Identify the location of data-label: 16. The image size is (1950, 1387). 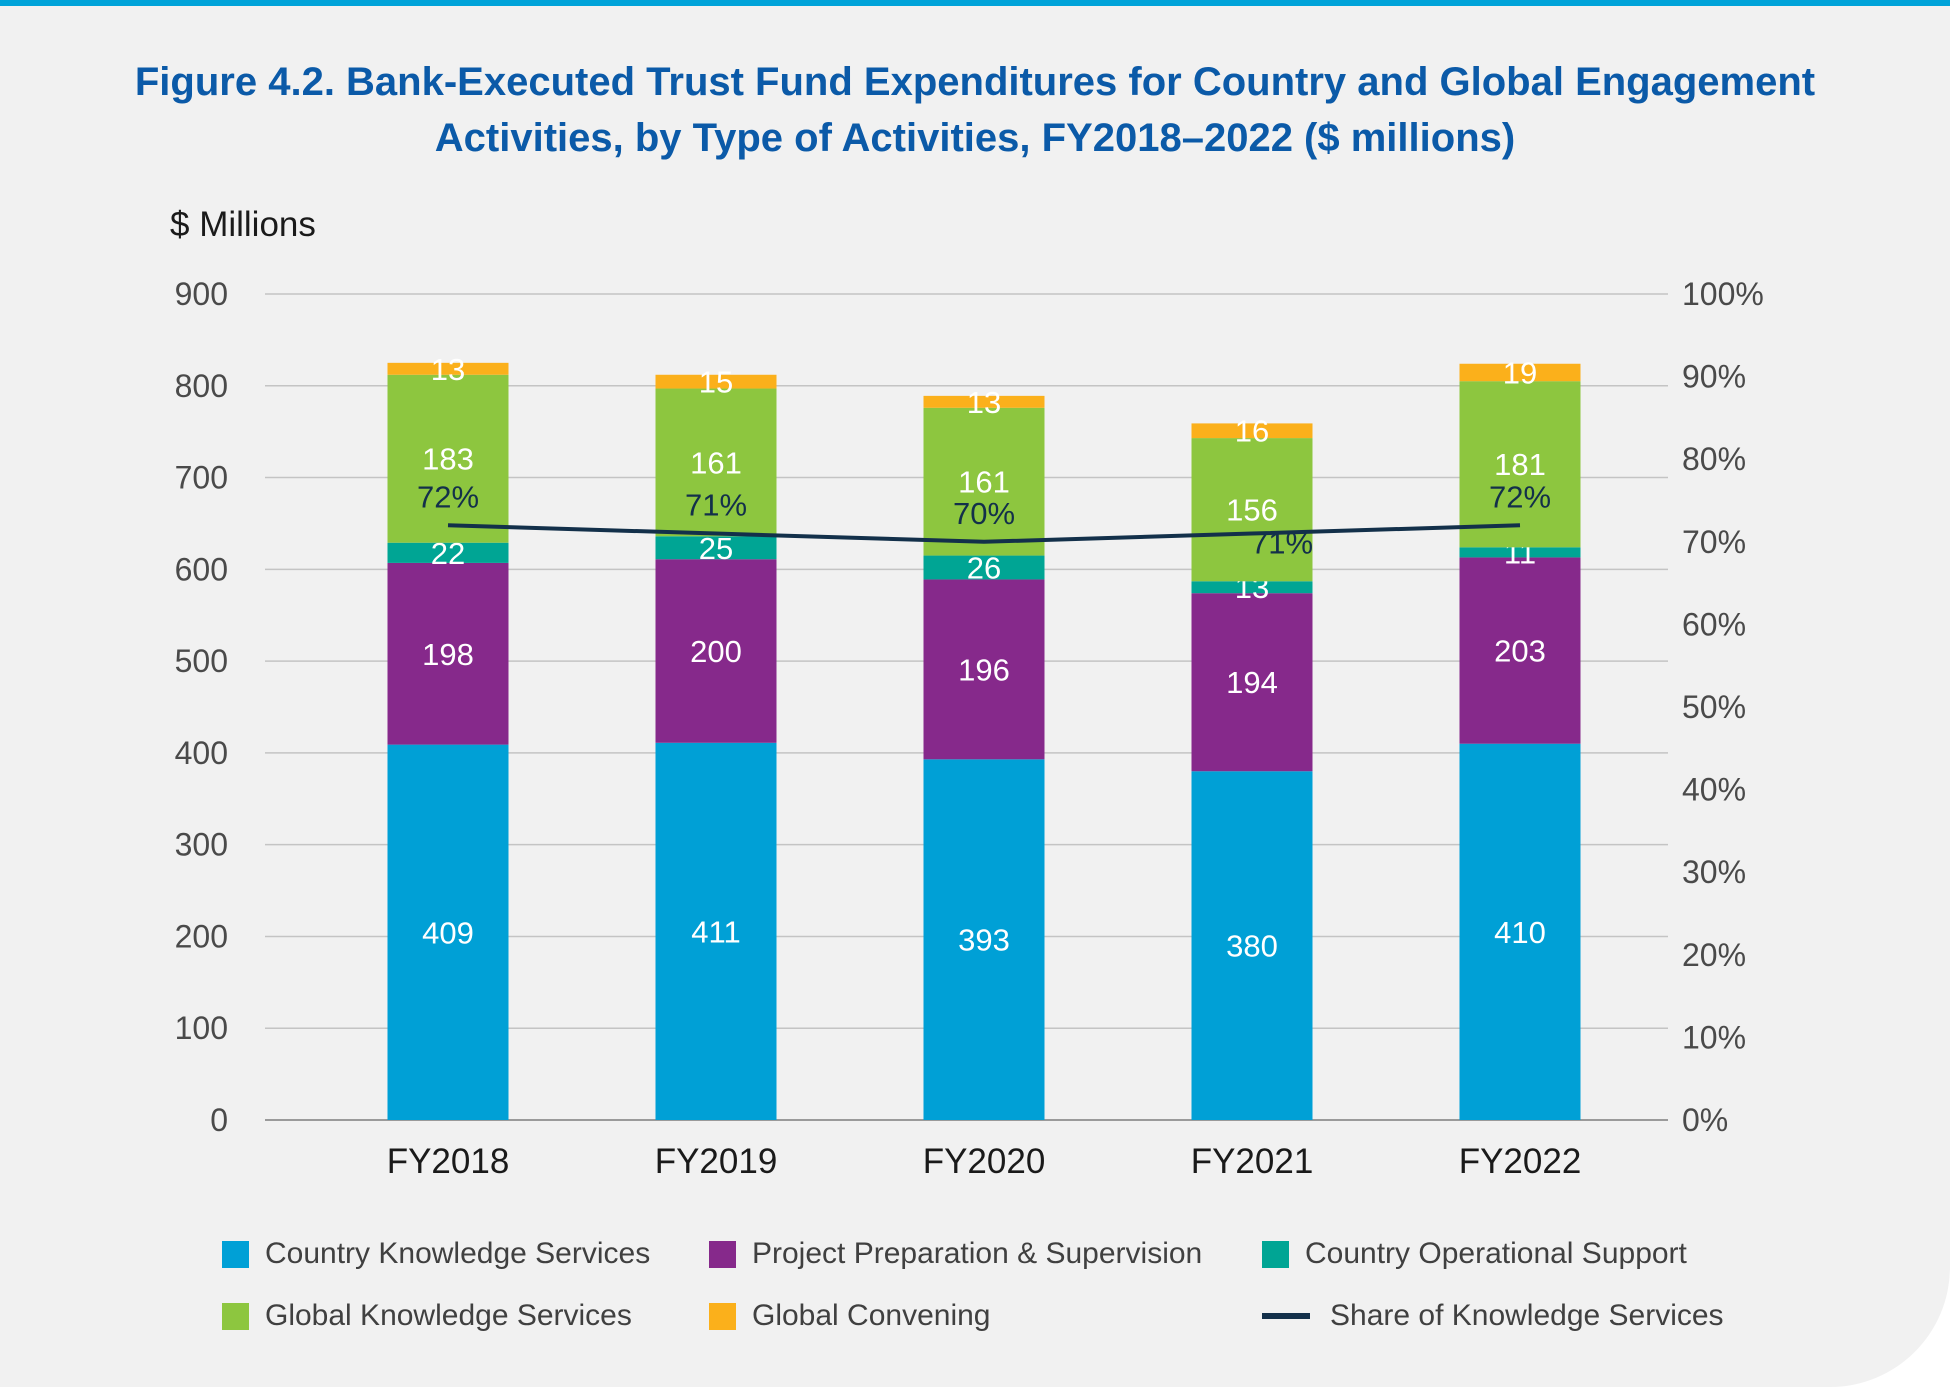
(1252, 431).